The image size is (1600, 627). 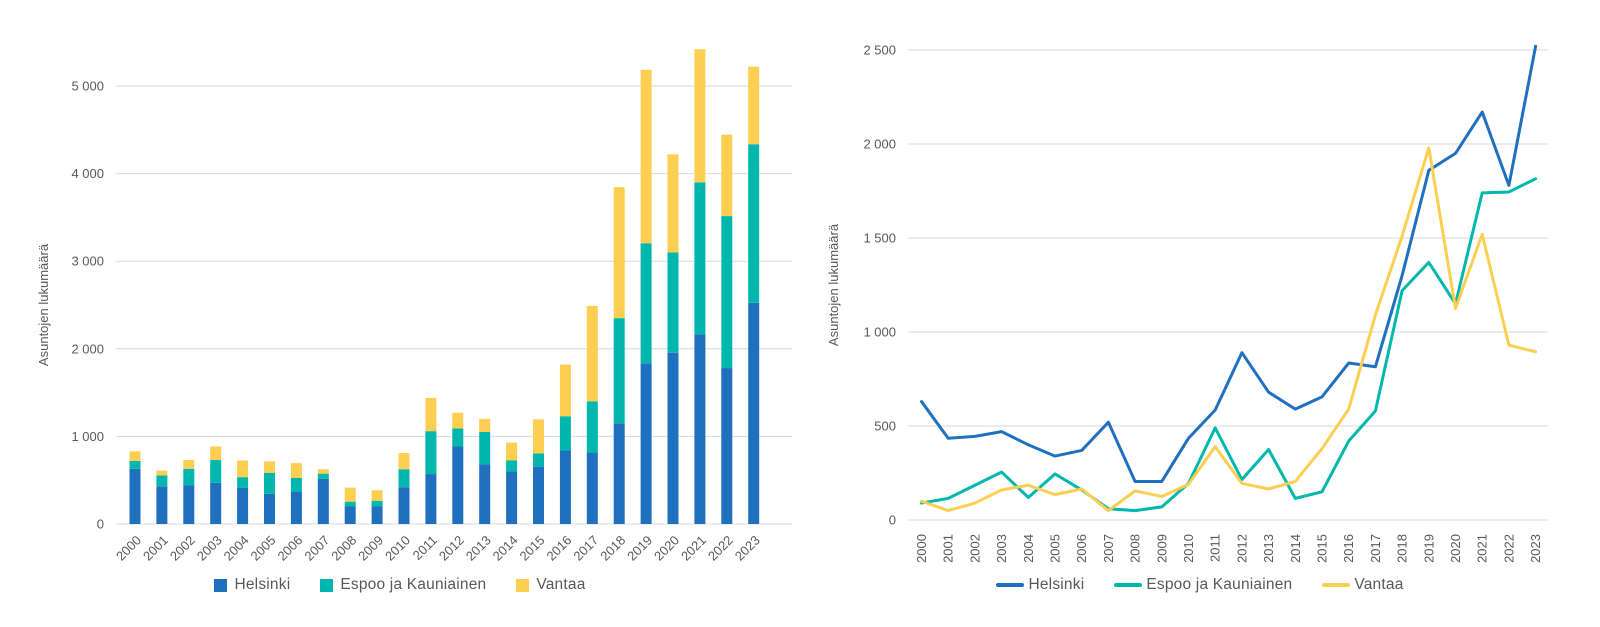 I want to click on bar-segment-vantaa-2001, so click(x=162, y=473).